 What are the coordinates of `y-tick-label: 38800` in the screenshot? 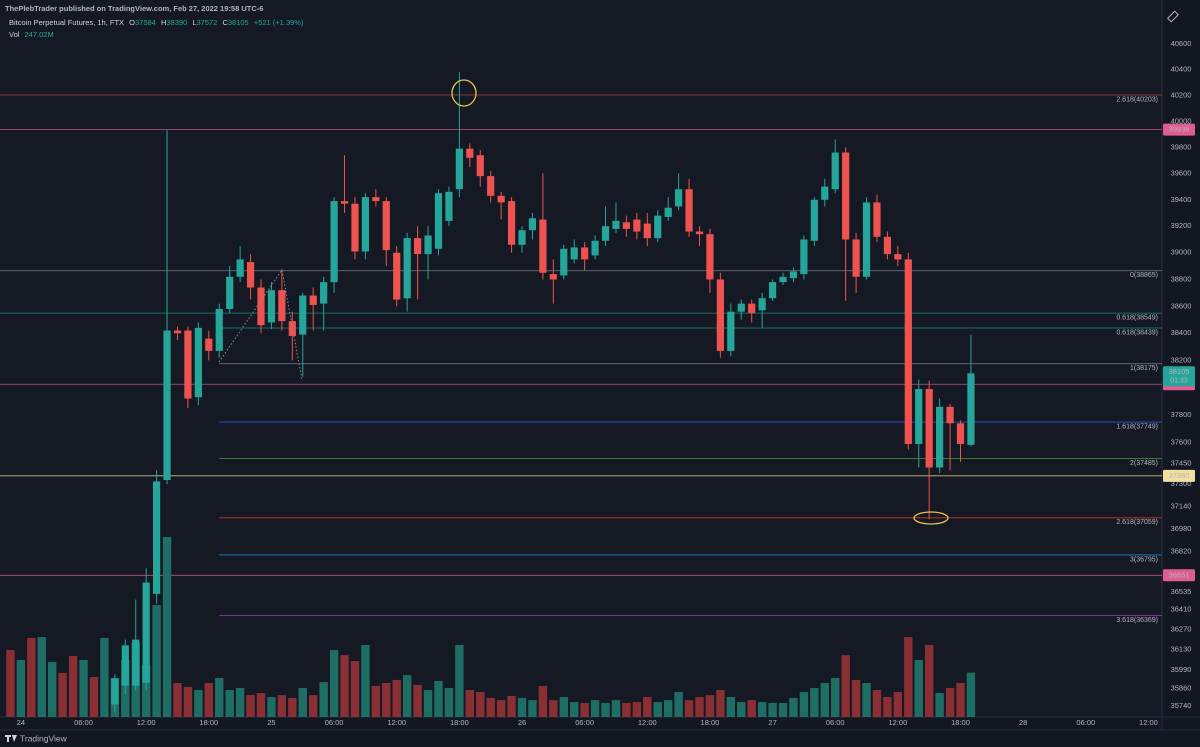 It's located at (1181, 278).